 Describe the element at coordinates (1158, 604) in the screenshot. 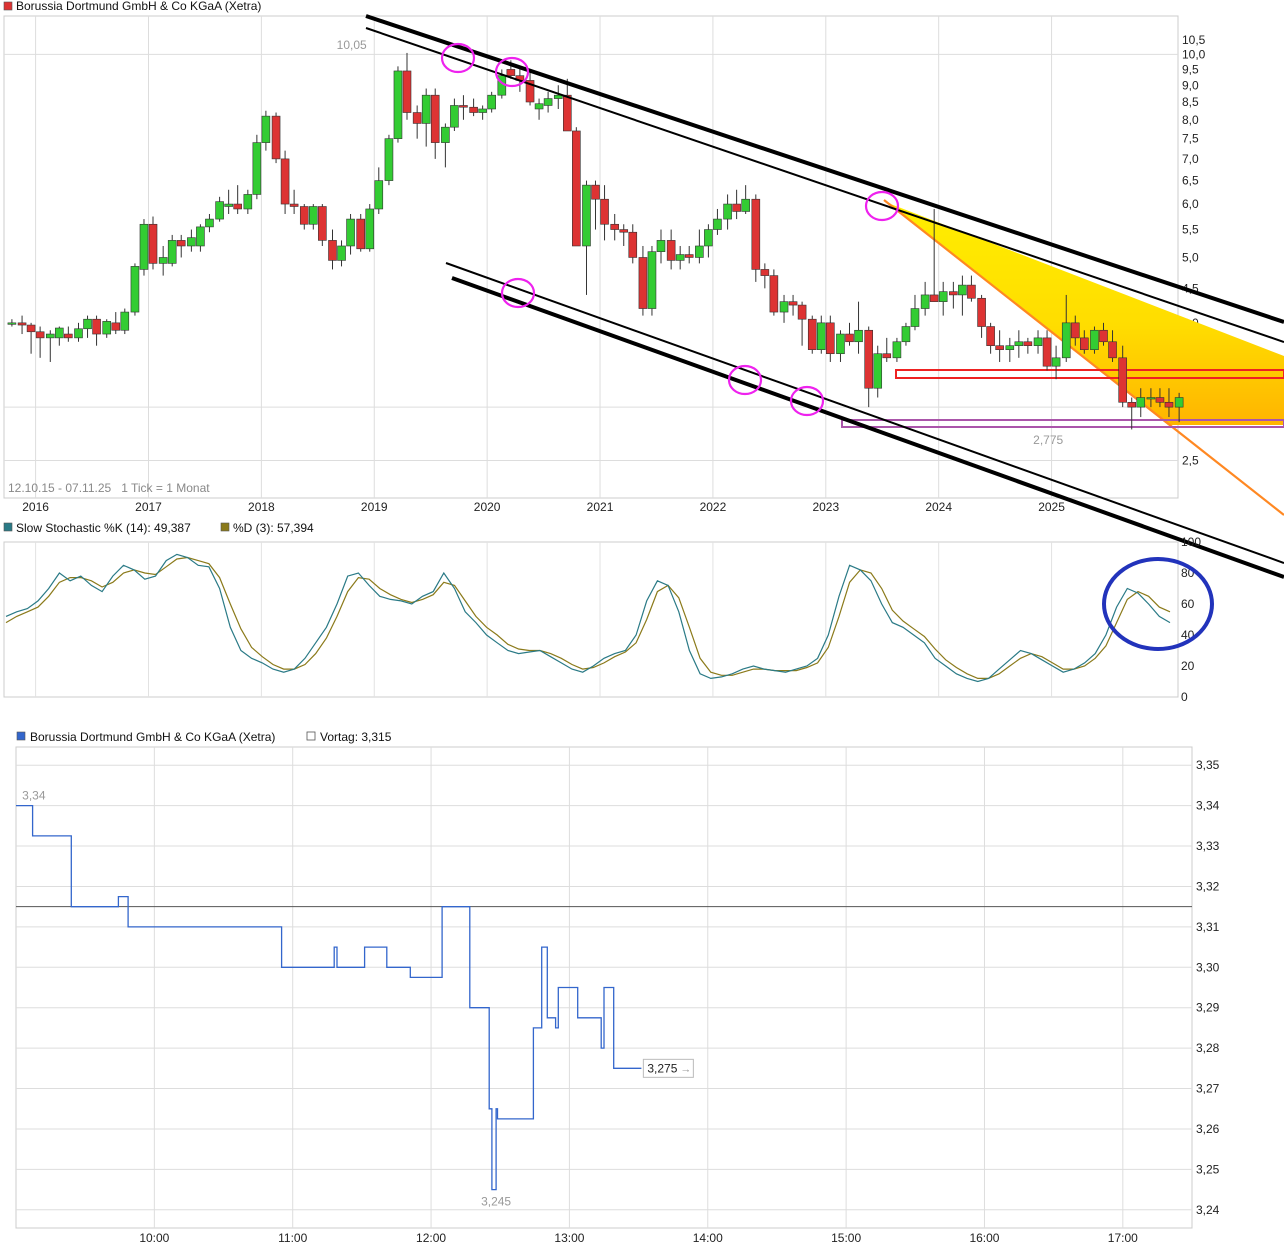

I see `stoch-blue-circle` at that location.